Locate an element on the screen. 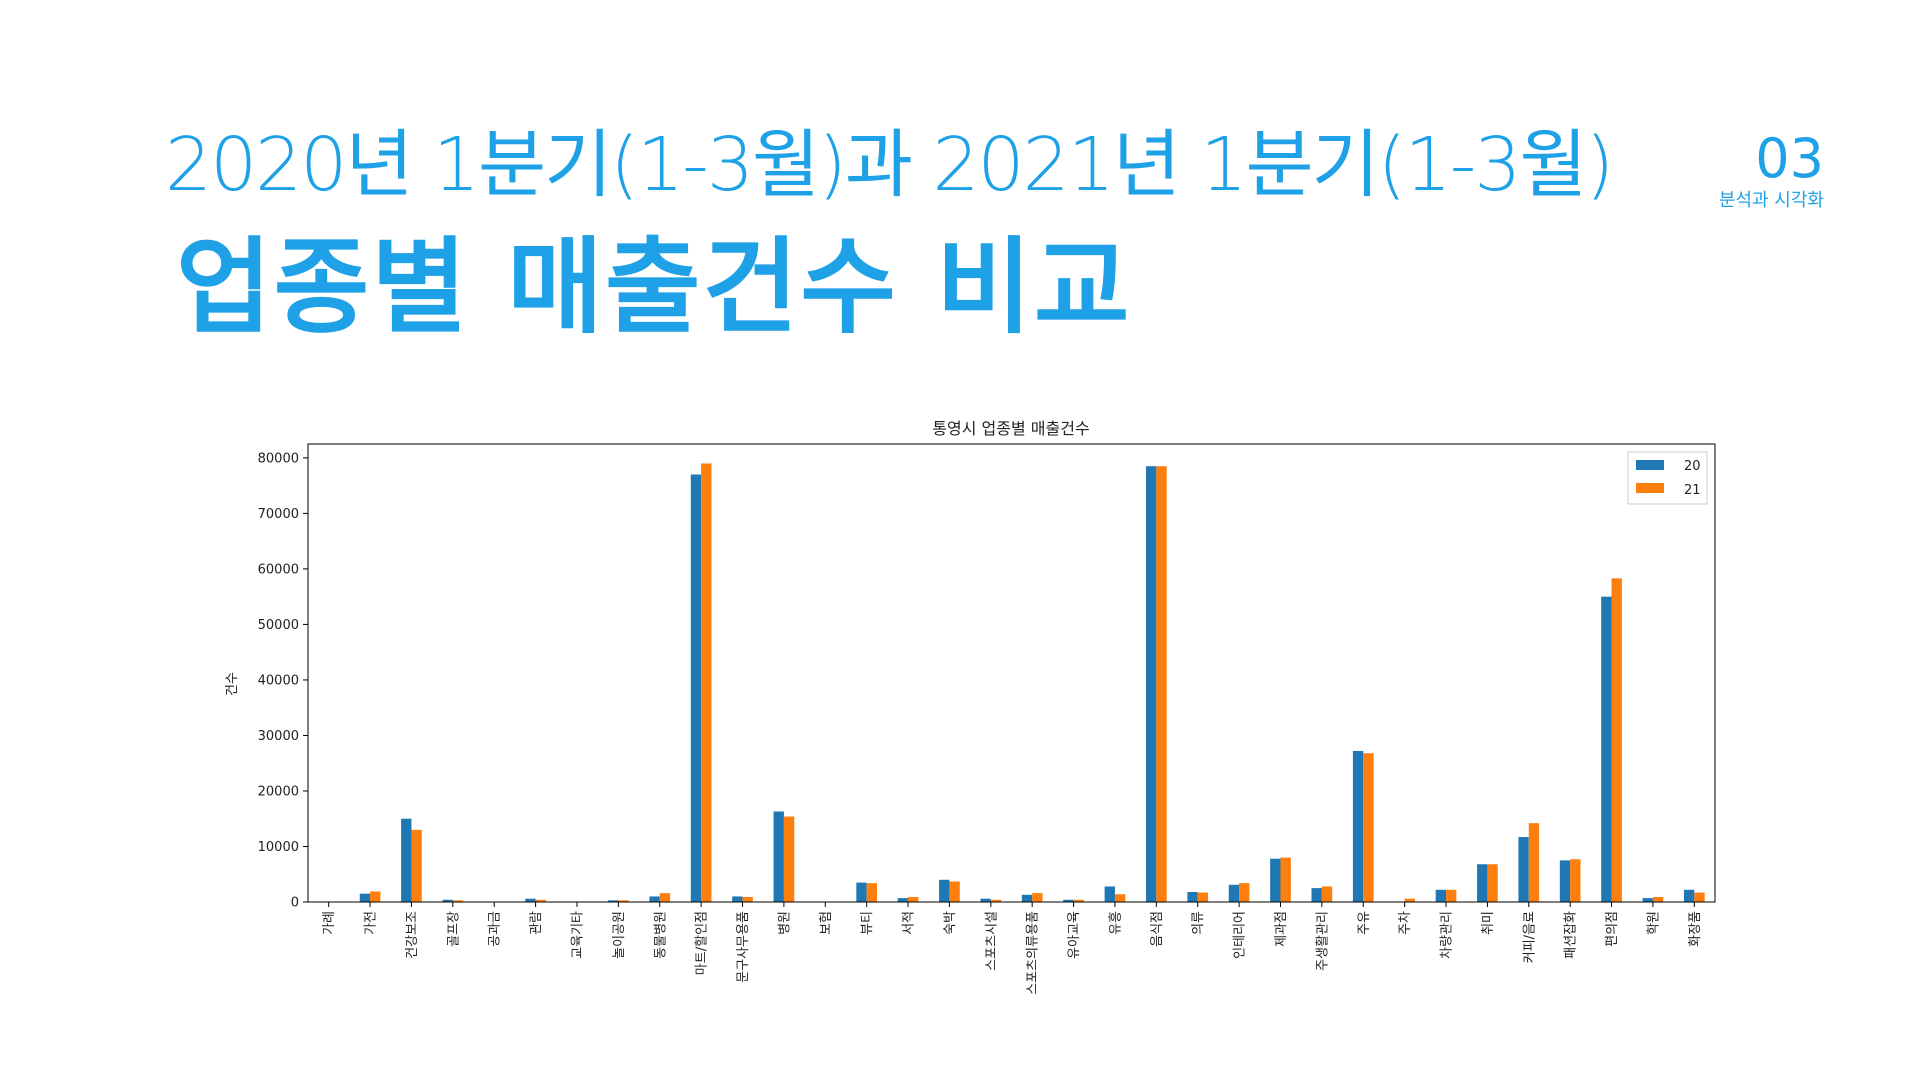  x-category-label: 가전 is located at coordinates (371, 923).